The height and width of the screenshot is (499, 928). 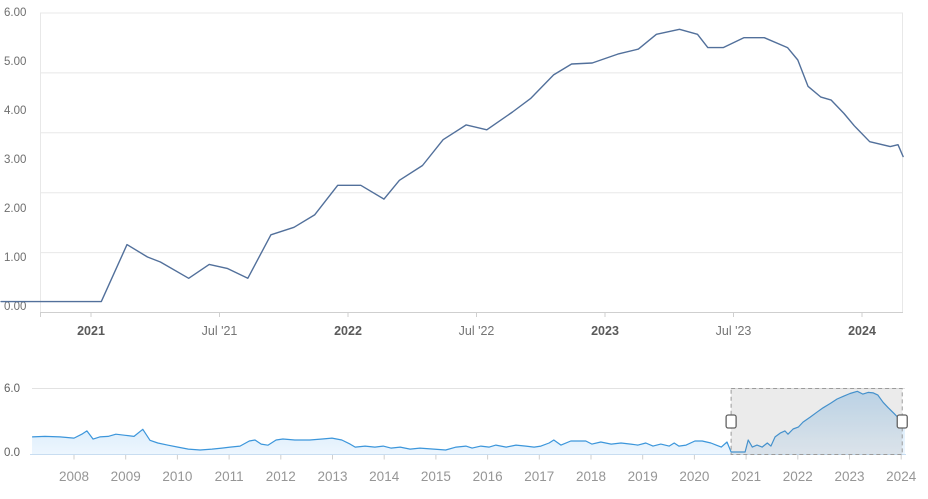 I want to click on navigator-year-label: 2024, so click(x=901, y=476).